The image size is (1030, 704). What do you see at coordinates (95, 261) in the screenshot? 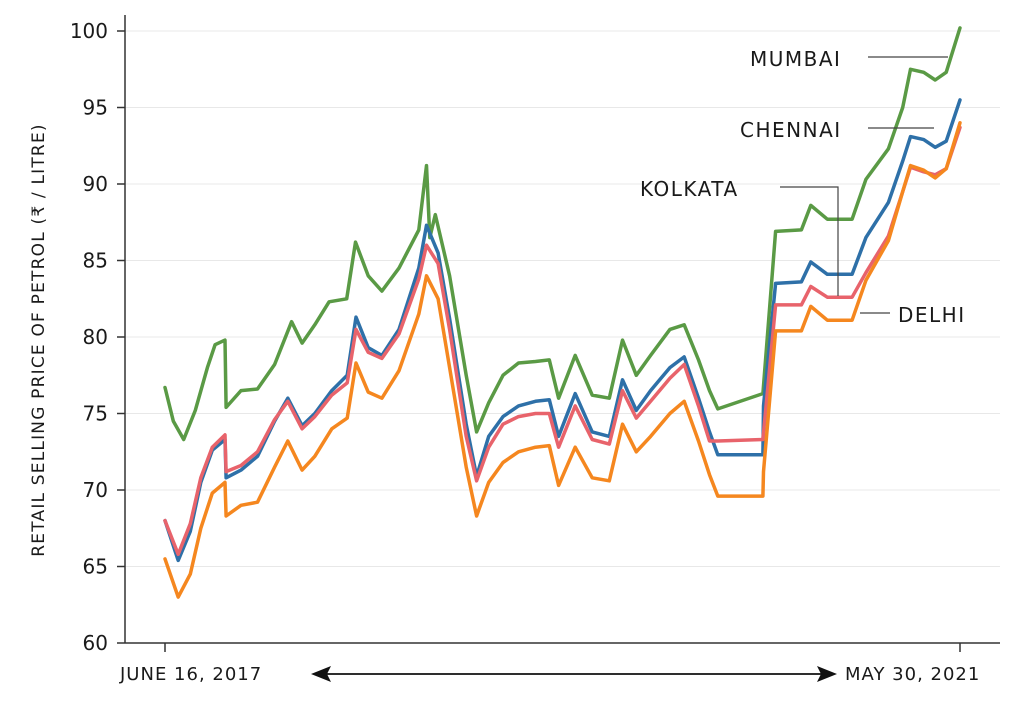
I see `y-tick-label: 85` at bounding box center [95, 261].